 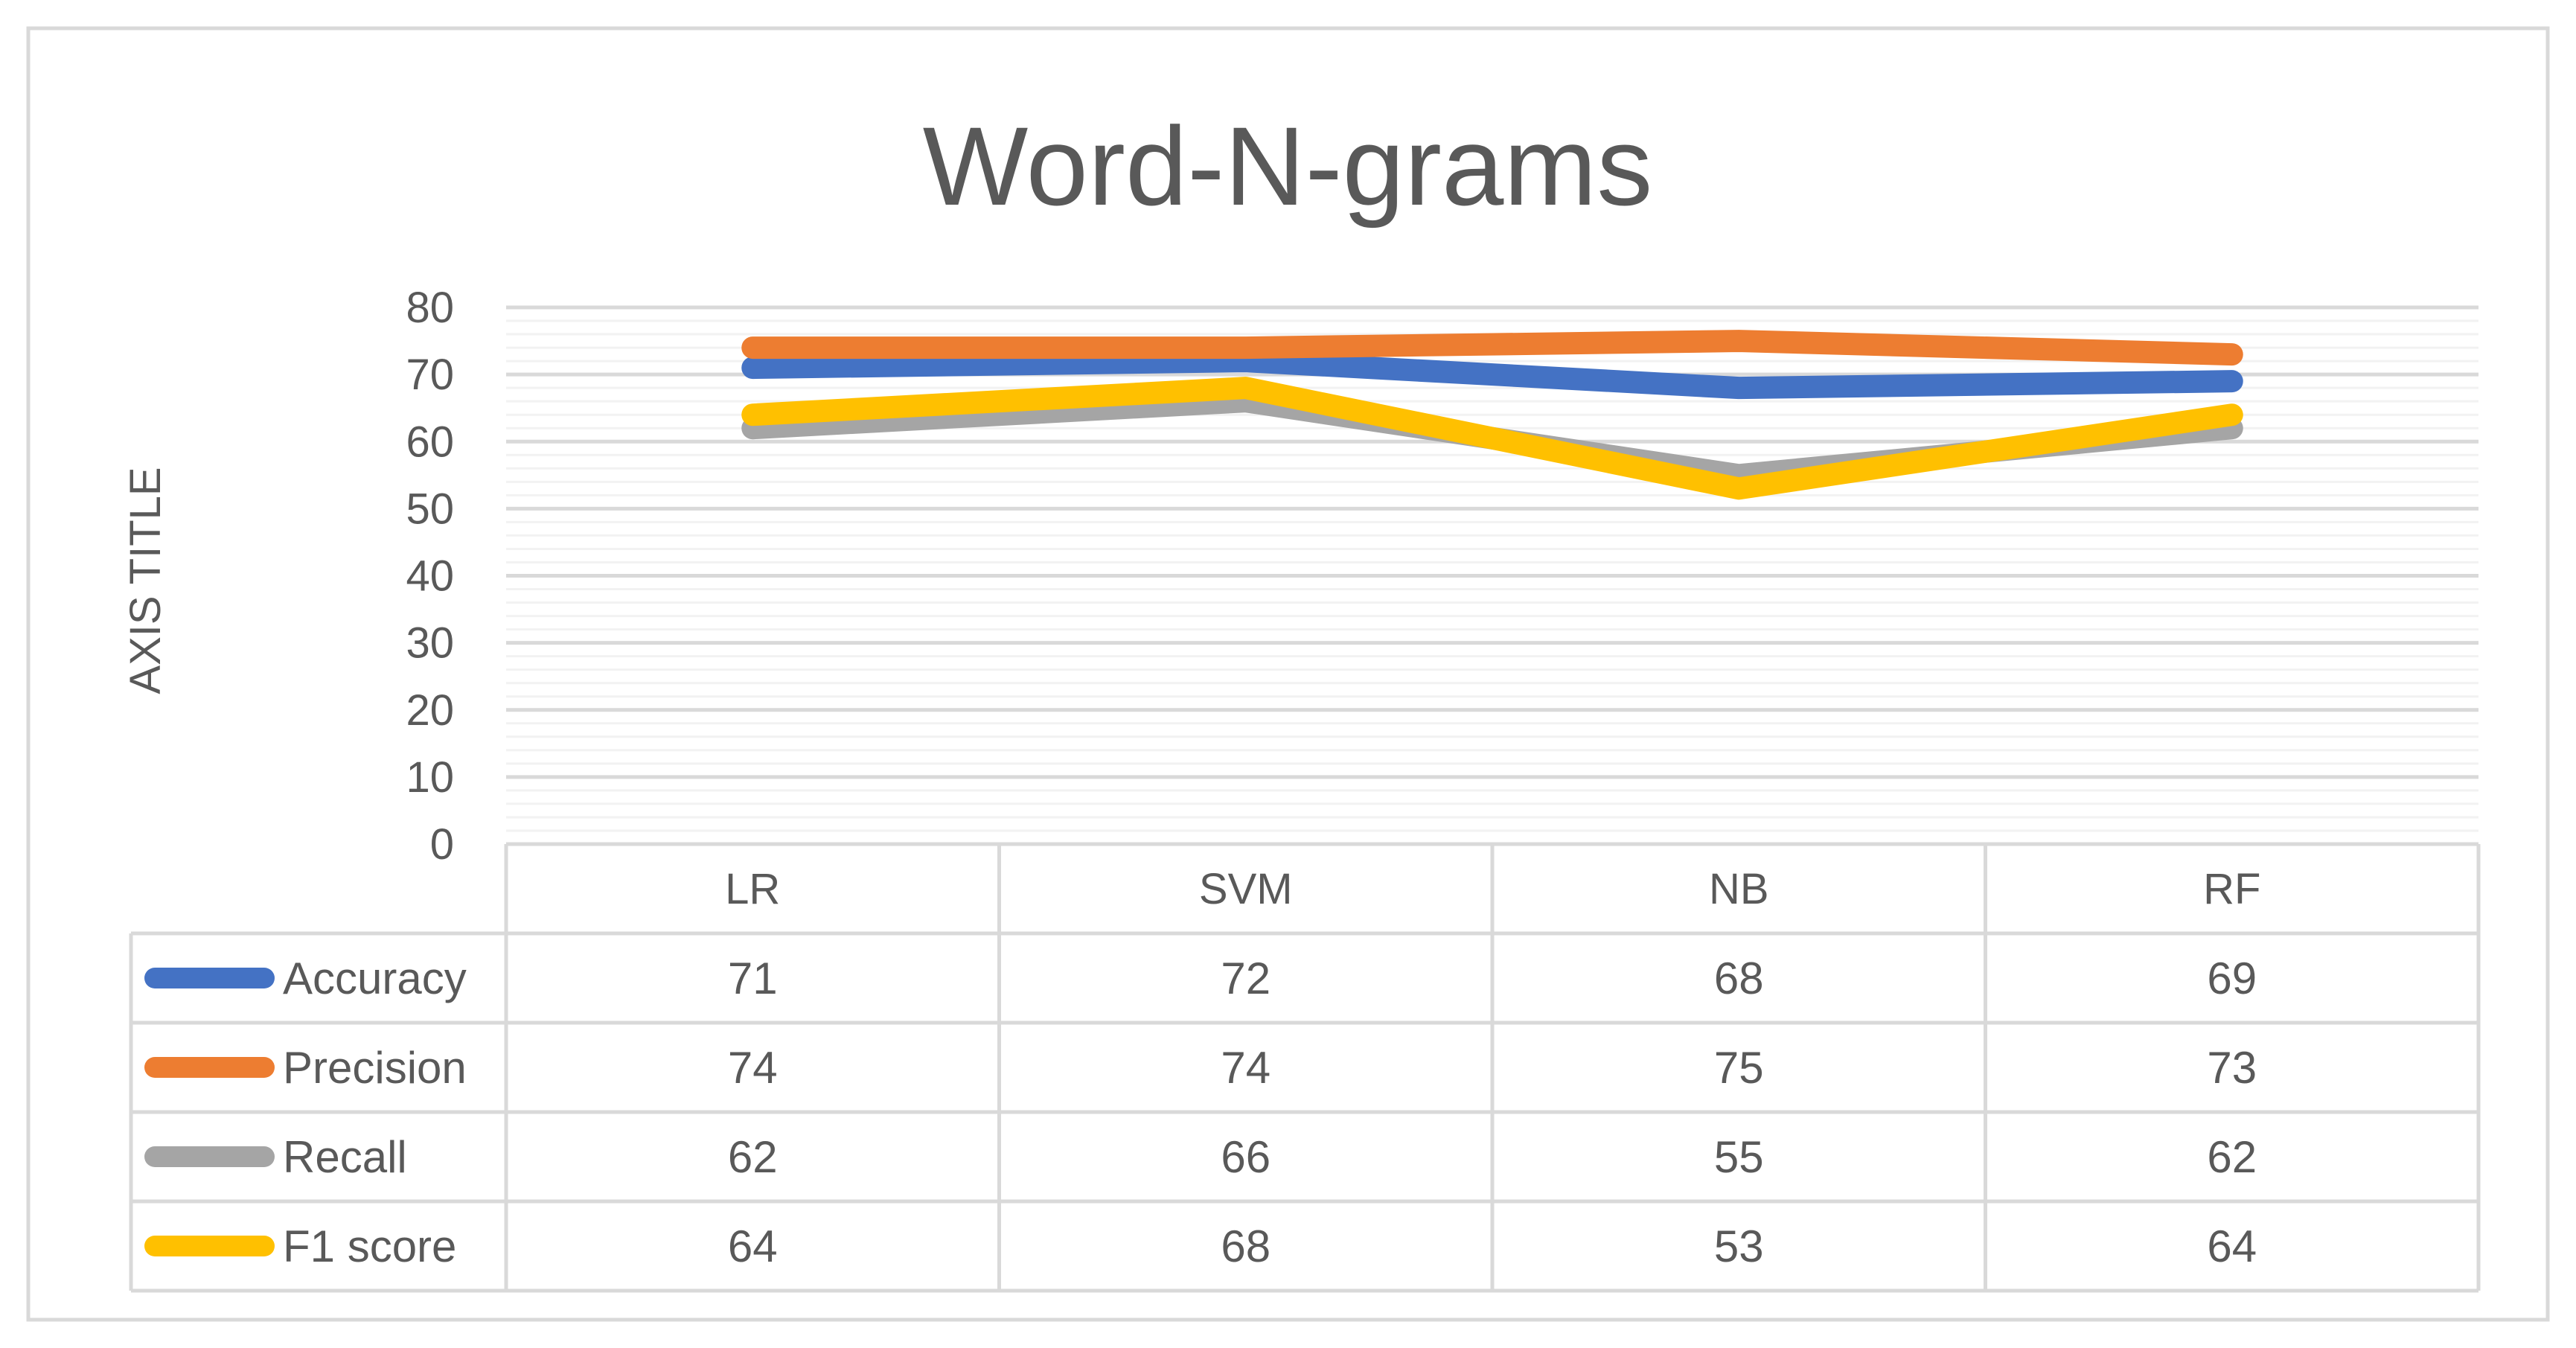 What do you see at coordinates (430, 643) in the screenshot?
I see `y-tick-label: 30` at bounding box center [430, 643].